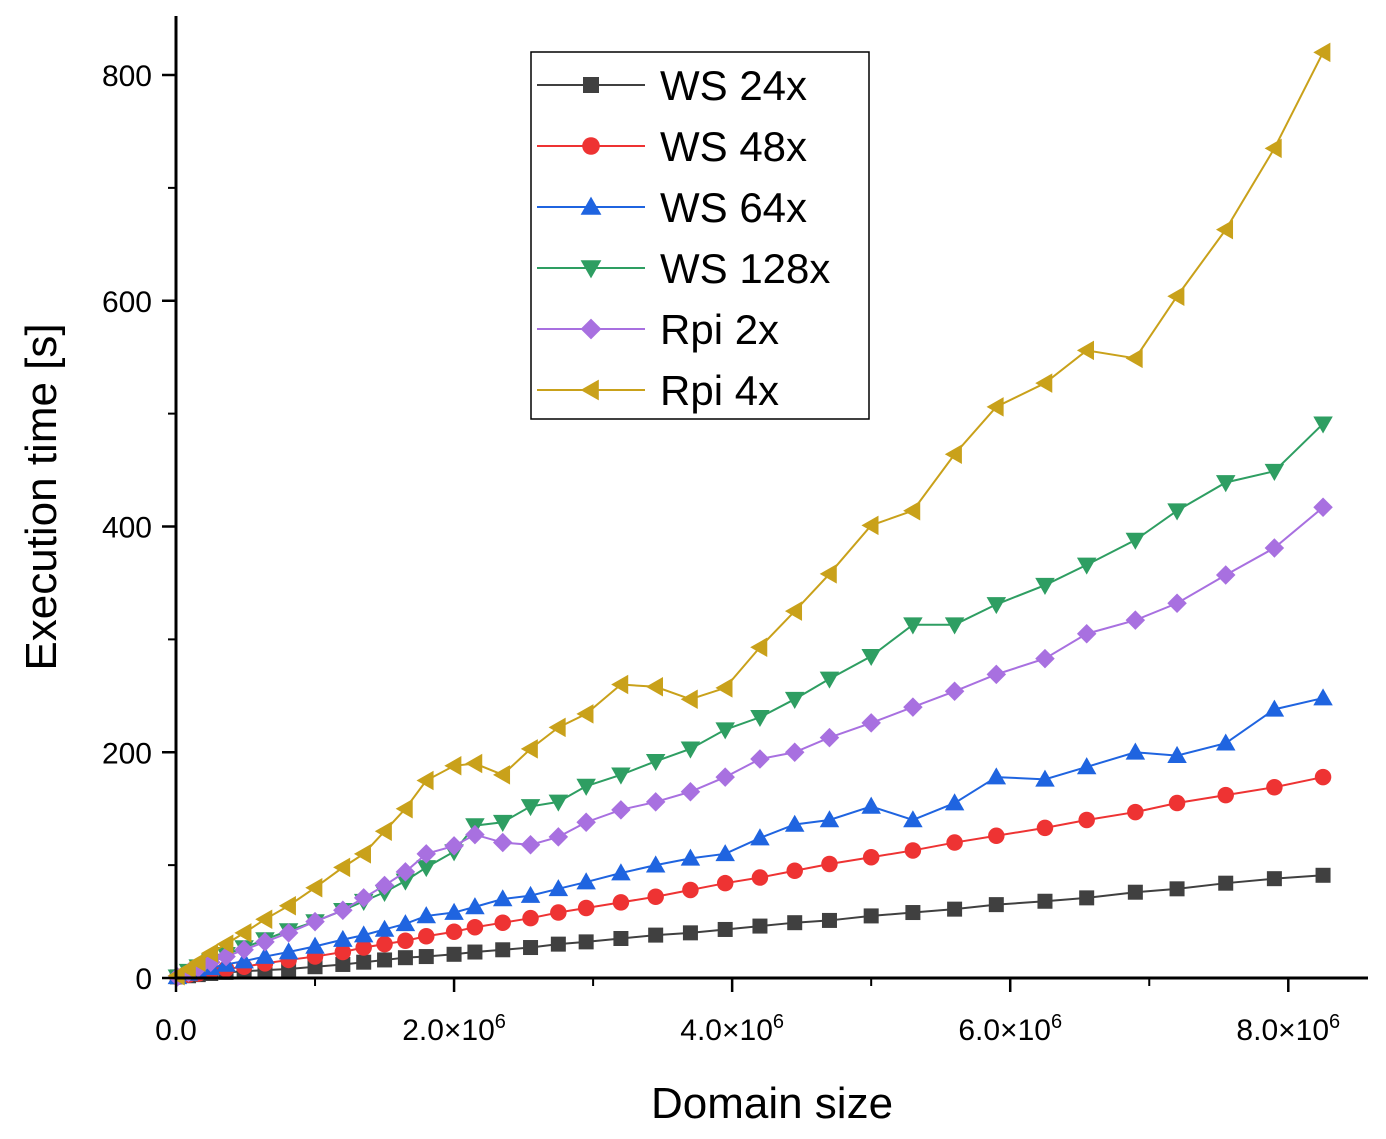  I want to click on y-tick-label: 600, so click(127, 302).